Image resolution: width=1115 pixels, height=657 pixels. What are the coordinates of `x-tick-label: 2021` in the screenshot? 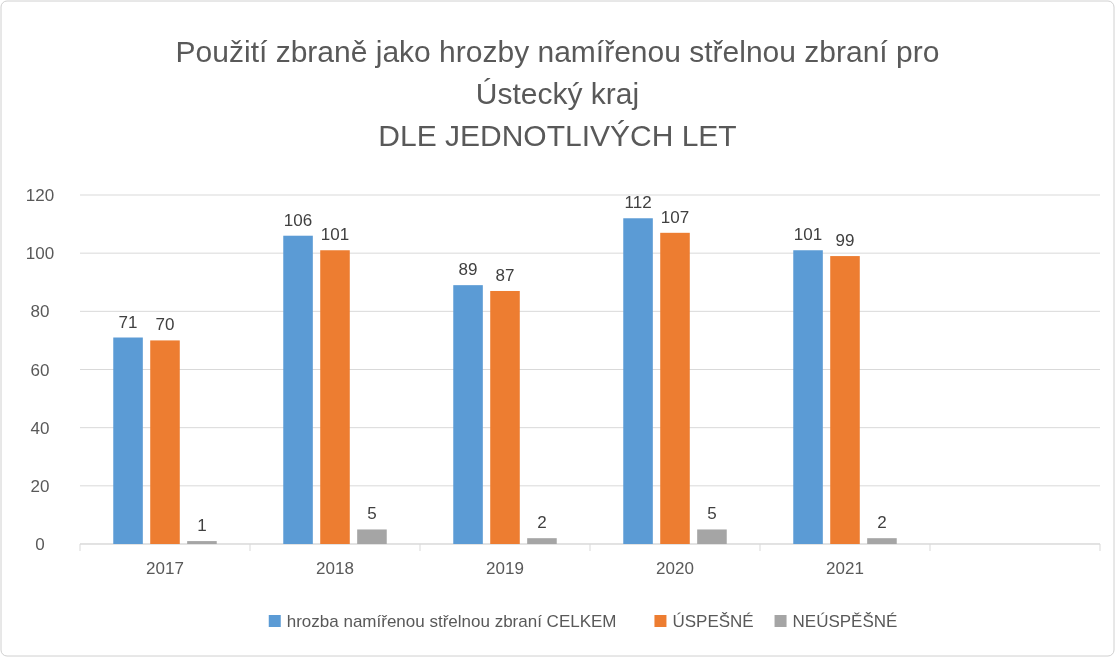 It's located at (845, 568).